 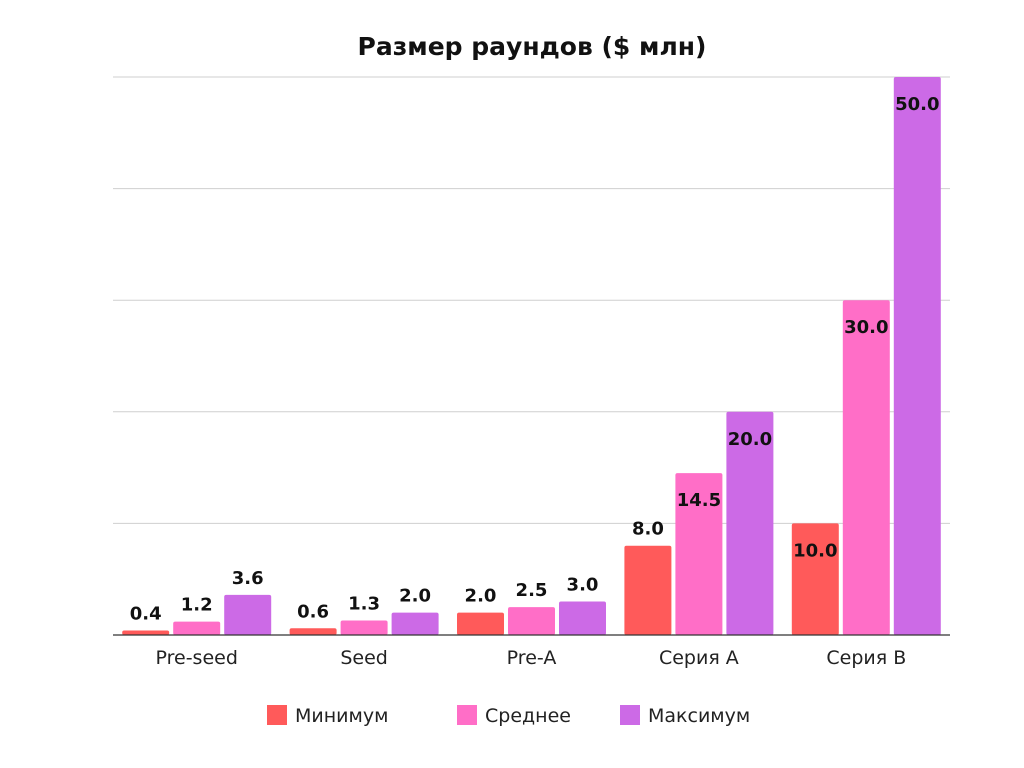 I want to click on bar-Максимум-Pre-seed, so click(x=248, y=614).